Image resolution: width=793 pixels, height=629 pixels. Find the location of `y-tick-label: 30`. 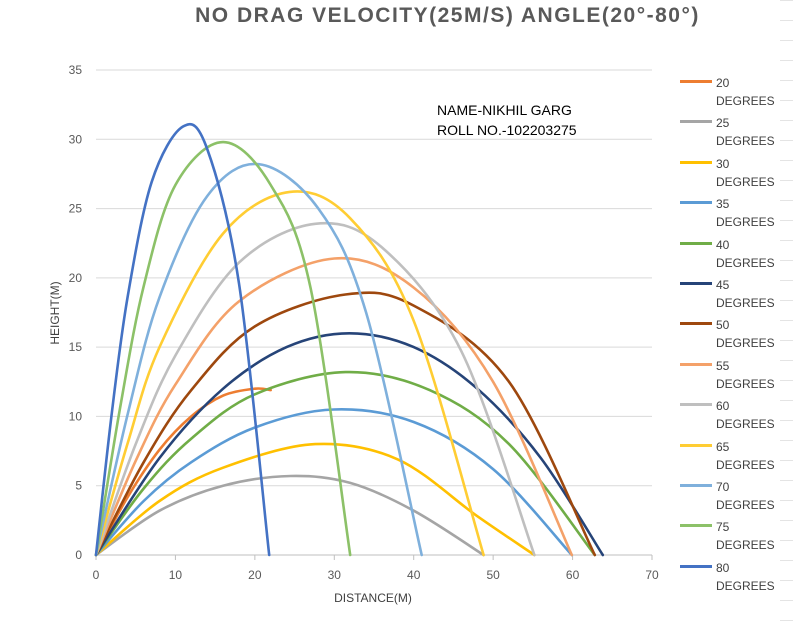

y-tick-label: 30 is located at coordinates (76, 139).